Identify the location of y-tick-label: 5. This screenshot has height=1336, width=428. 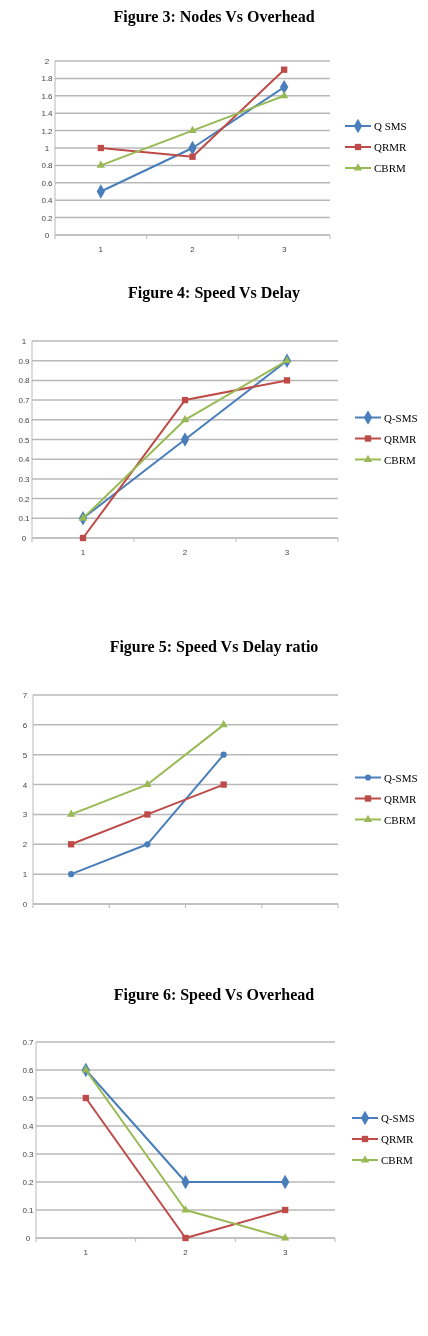
(25, 755).